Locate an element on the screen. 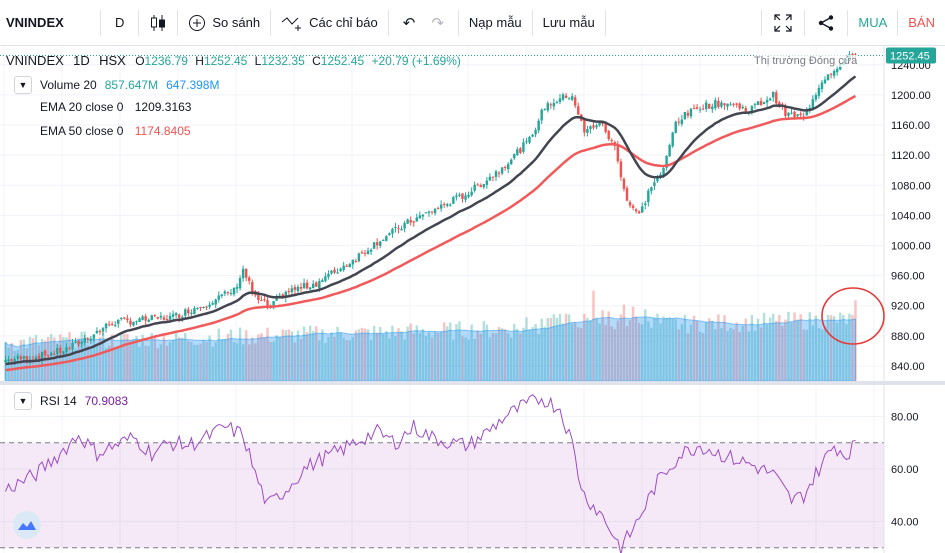  price-tick-label: 840.00 is located at coordinates (908, 367).